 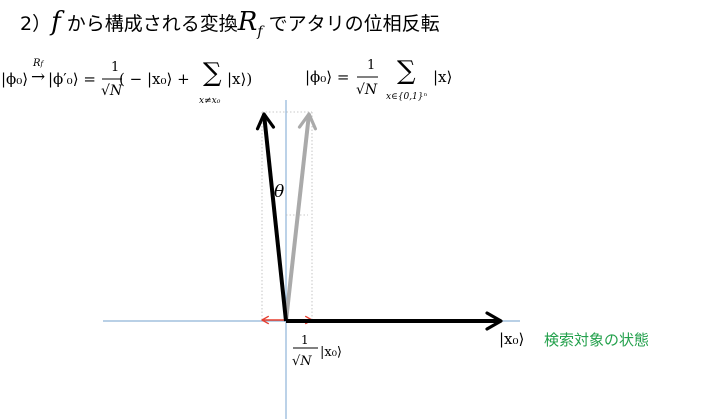 What do you see at coordinates (407, 97) in the screenshot?
I see `eq-right-sum-under: x∈{0,1}ⁿ` at bounding box center [407, 97].